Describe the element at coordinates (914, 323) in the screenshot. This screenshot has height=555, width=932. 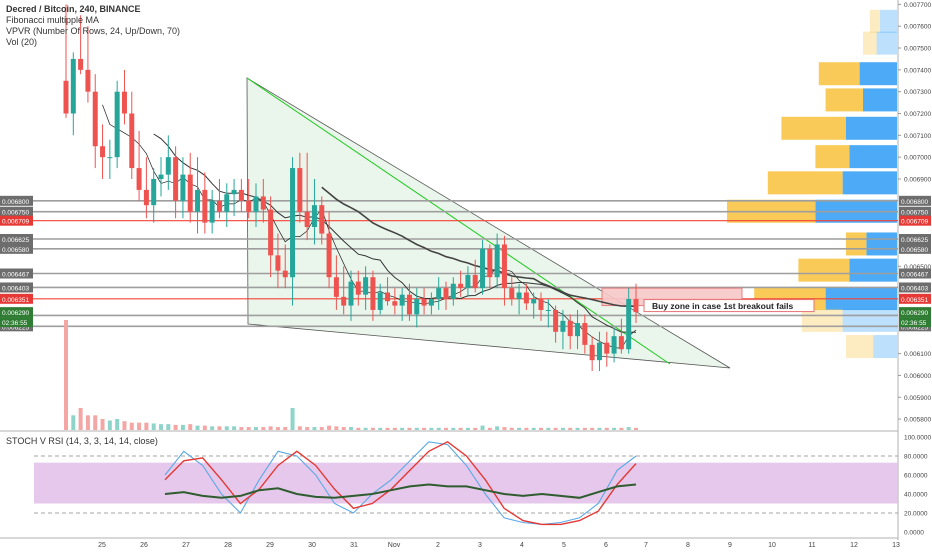
I see `countdown-label: 02:36:55` at that location.